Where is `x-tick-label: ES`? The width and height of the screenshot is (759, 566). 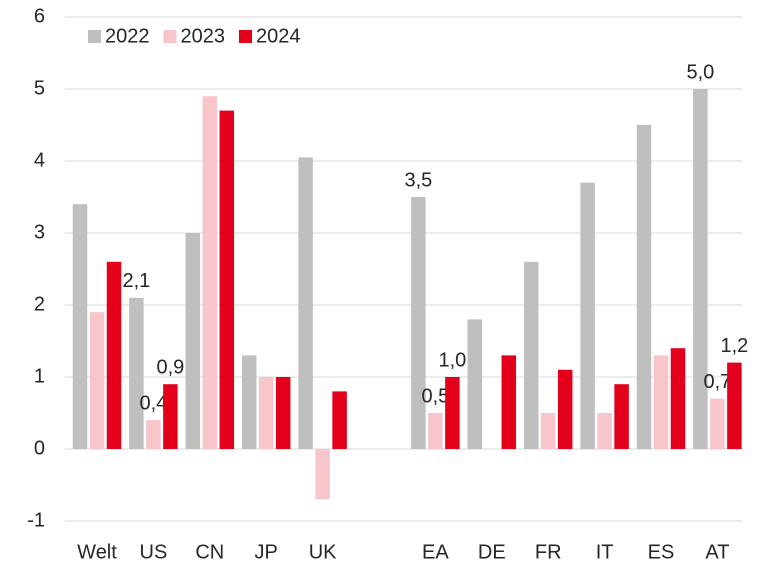
x-tick-label: ES is located at coordinates (661, 552).